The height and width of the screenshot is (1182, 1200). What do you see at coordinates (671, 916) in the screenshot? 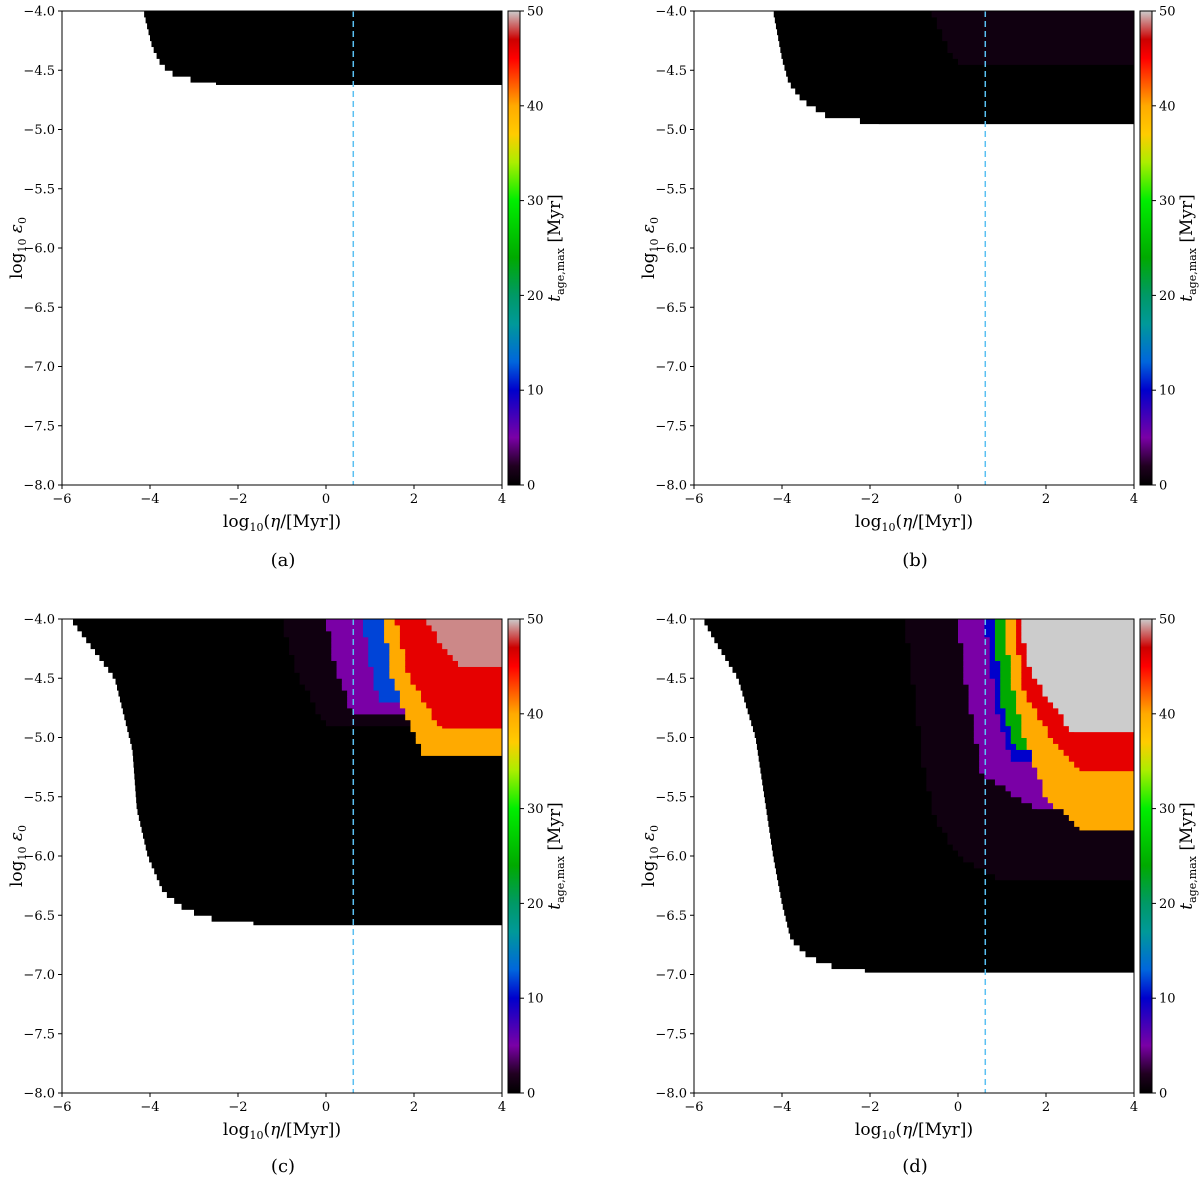
I see `y-tick-label: −6.5` at bounding box center [671, 916].